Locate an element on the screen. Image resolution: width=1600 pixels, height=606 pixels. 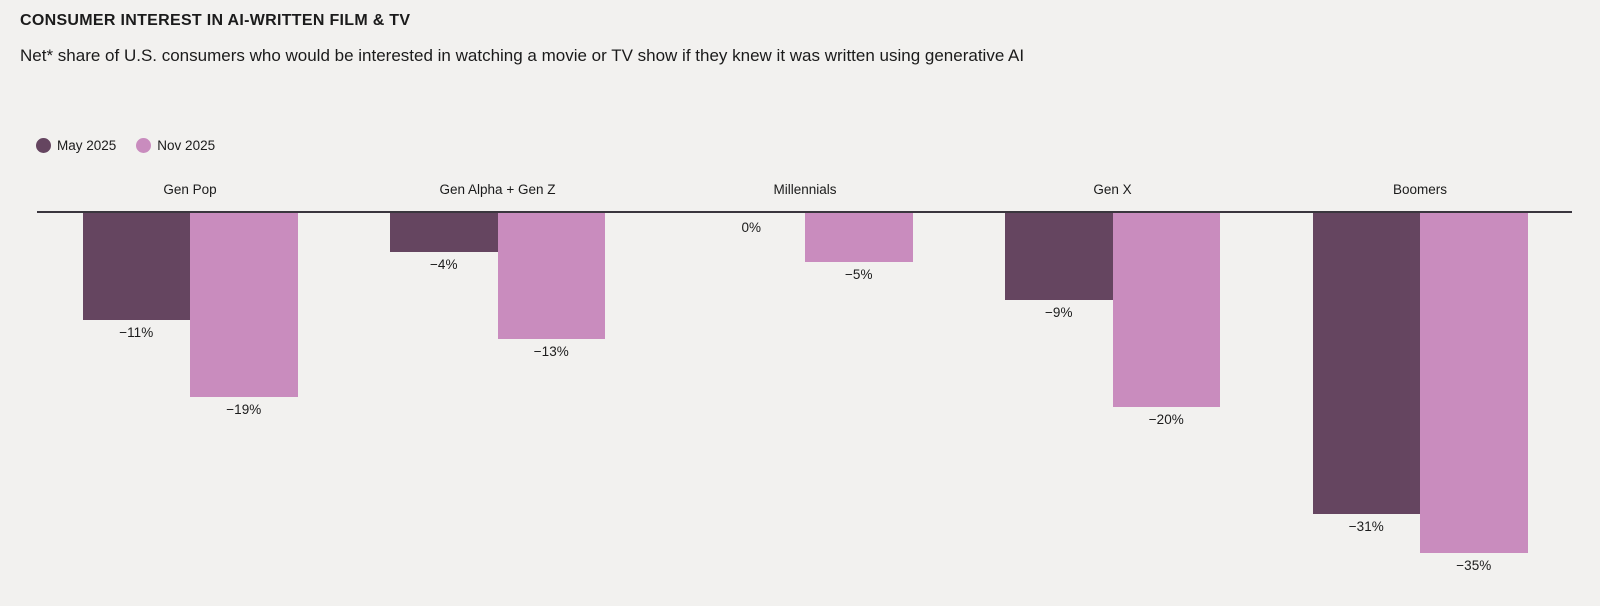
value-label-nov-2025-gen-x: −20% is located at coordinates (1166, 419).